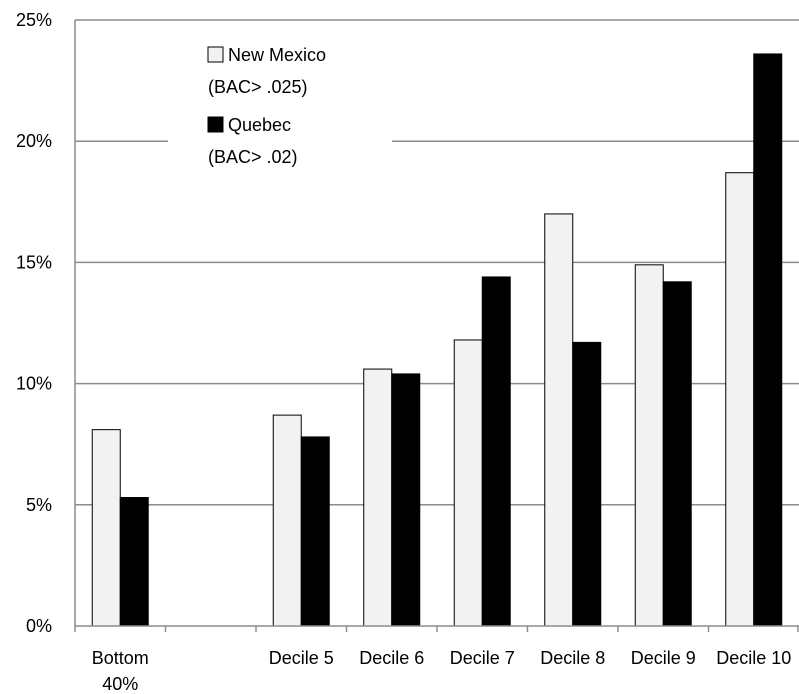  Describe the element at coordinates (253, 157) in the screenshot. I see `legend-label-quebec-line-2: (BAC> .02)` at that location.